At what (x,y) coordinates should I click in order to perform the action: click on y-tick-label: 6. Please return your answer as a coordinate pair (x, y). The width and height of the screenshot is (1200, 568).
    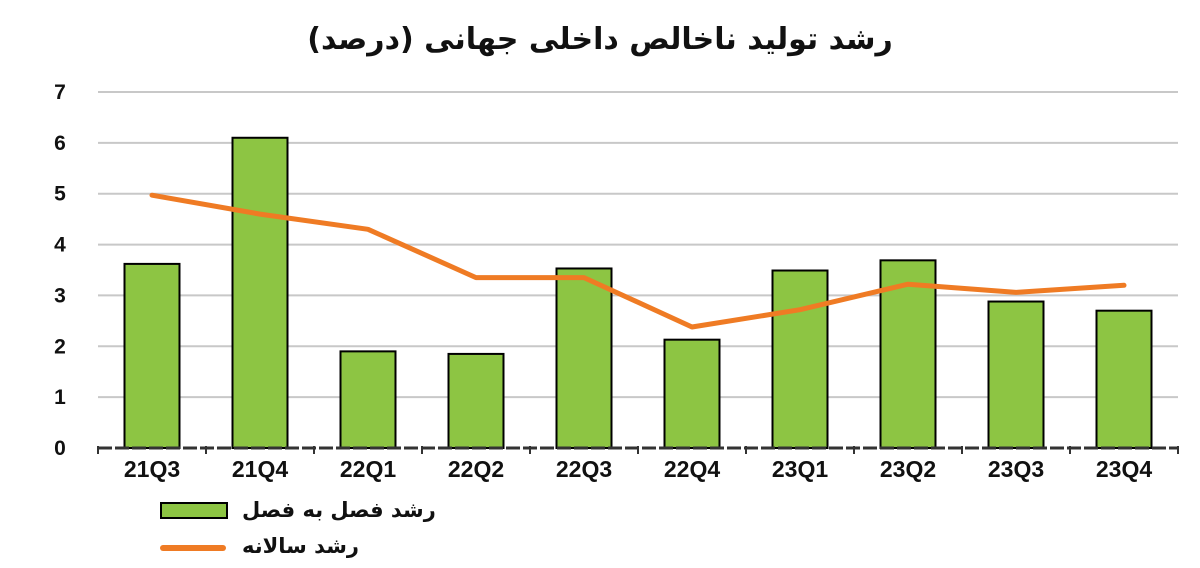
    Looking at the image, I should click on (60, 143).